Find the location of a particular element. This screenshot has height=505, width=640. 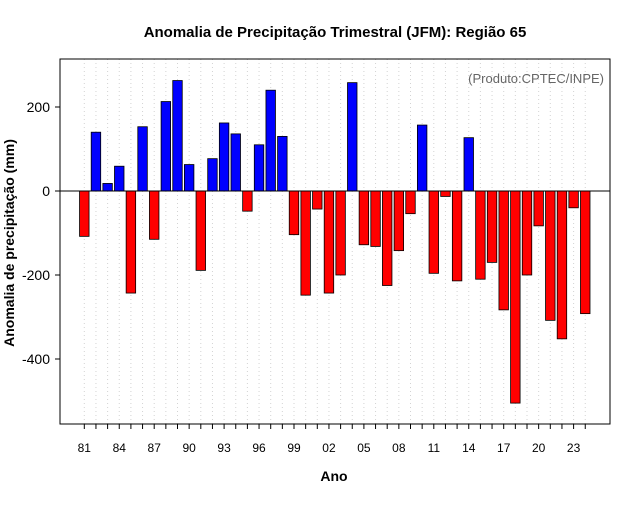

x-tick-label: 84 is located at coordinates (120, 448).